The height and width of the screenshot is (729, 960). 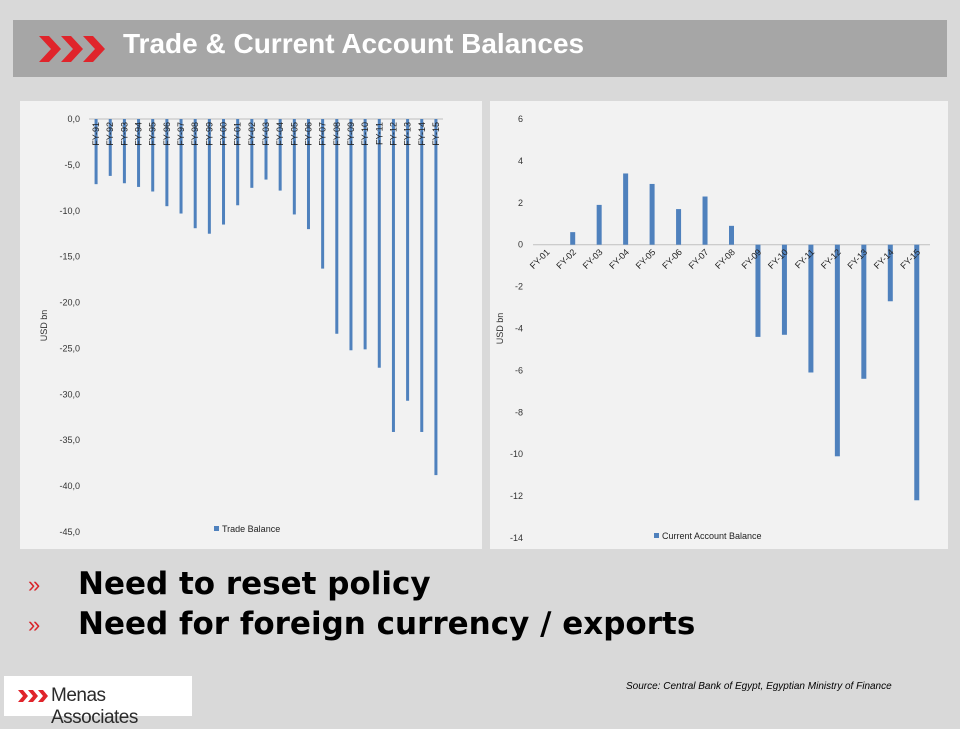 What do you see at coordinates (72, 49) in the screenshot?
I see `chevrons-icon` at bounding box center [72, 49].